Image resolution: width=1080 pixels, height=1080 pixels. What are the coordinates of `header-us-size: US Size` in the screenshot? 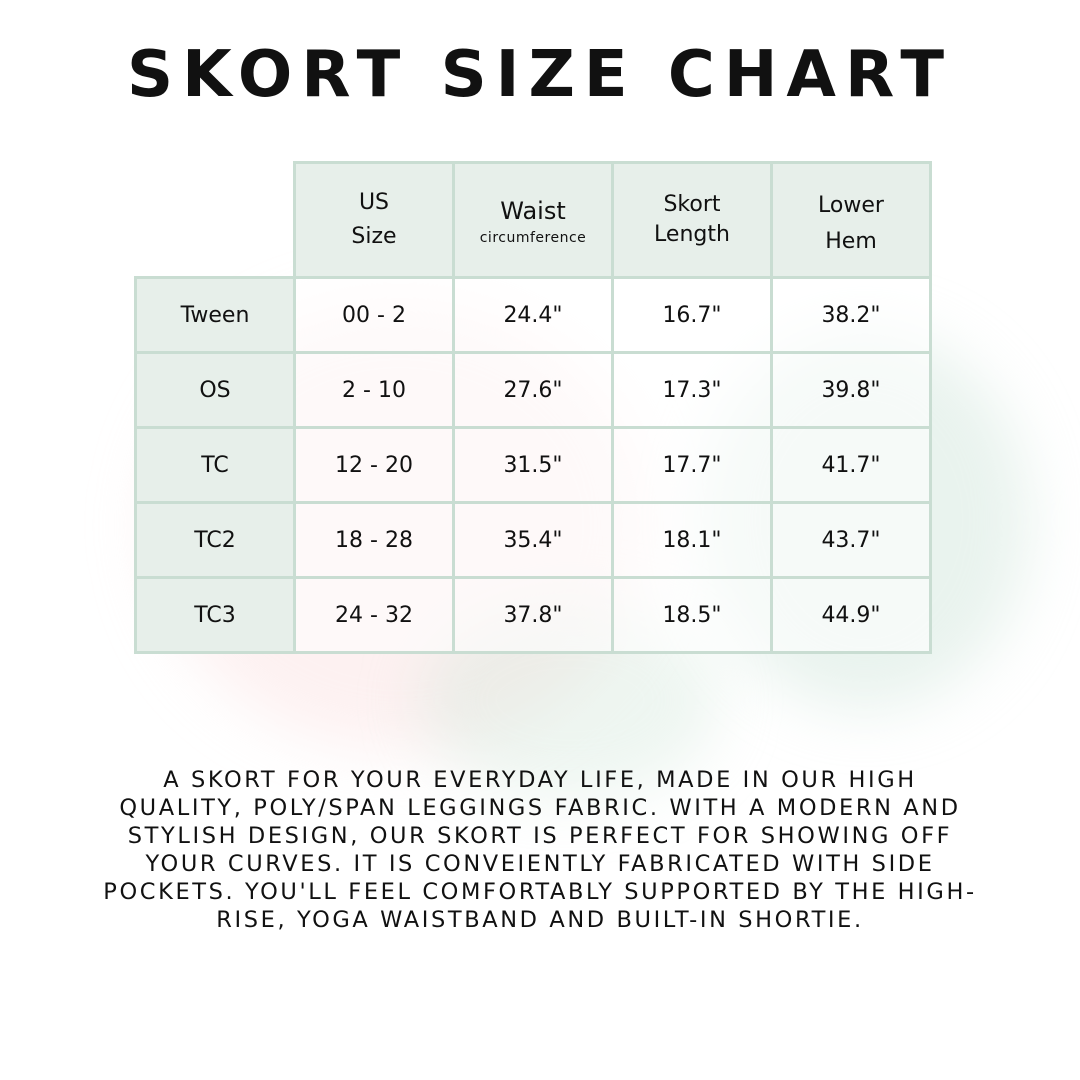 It's located at (374, 220).